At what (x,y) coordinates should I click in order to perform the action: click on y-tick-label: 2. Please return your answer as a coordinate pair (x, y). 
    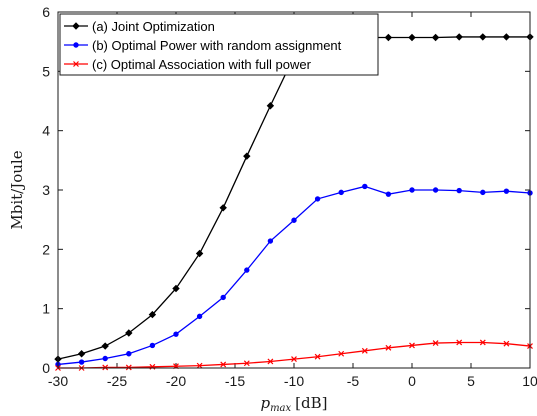
    Looking at the image, I should click on (46, 249).